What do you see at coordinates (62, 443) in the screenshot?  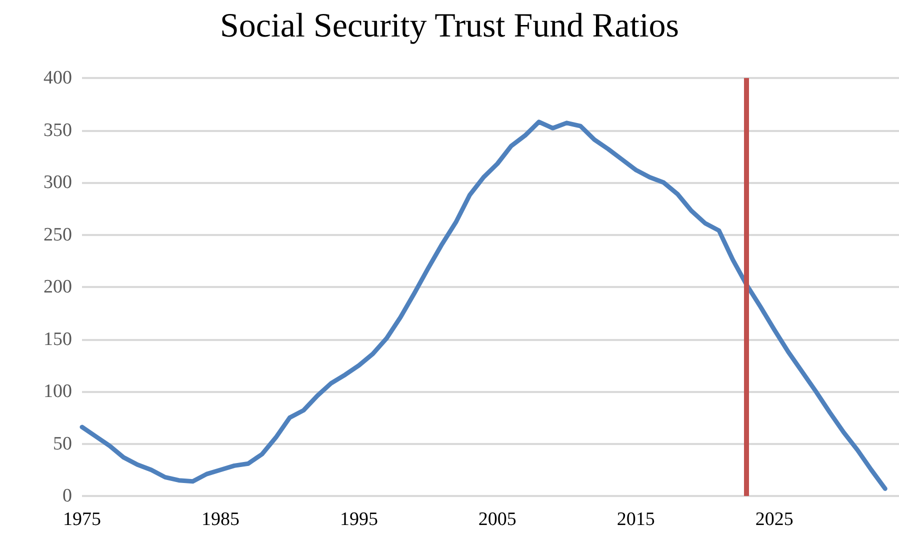 I see `y-tick-label: 50` at bounding box center [62, 443].